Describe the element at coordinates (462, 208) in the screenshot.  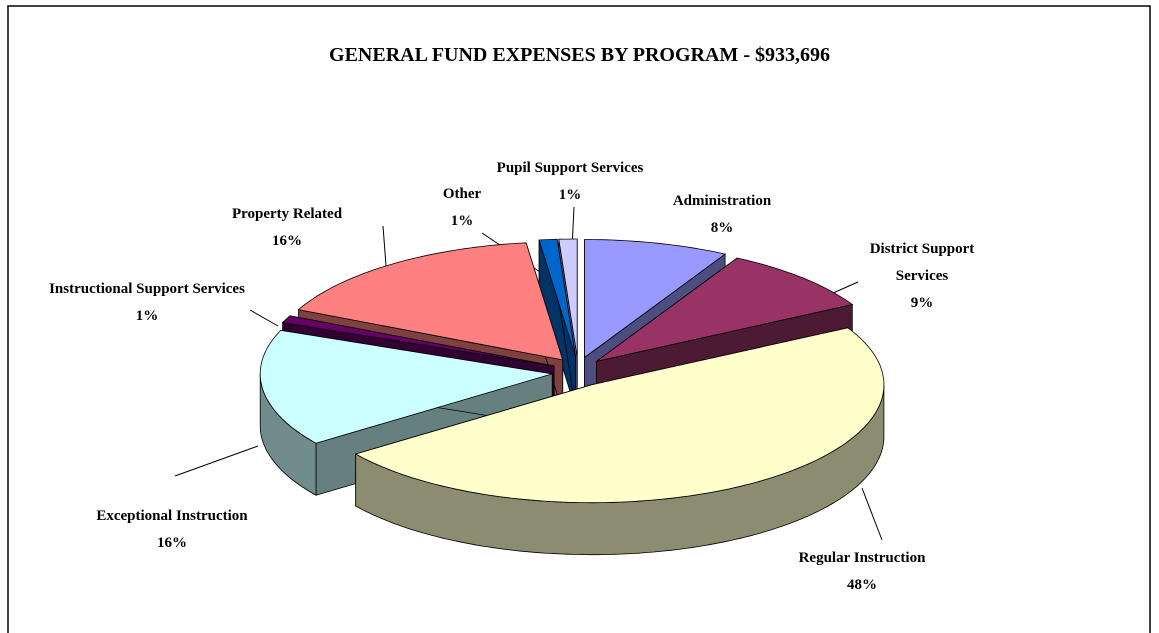
I see `slice-label: Other 1%` at that location.